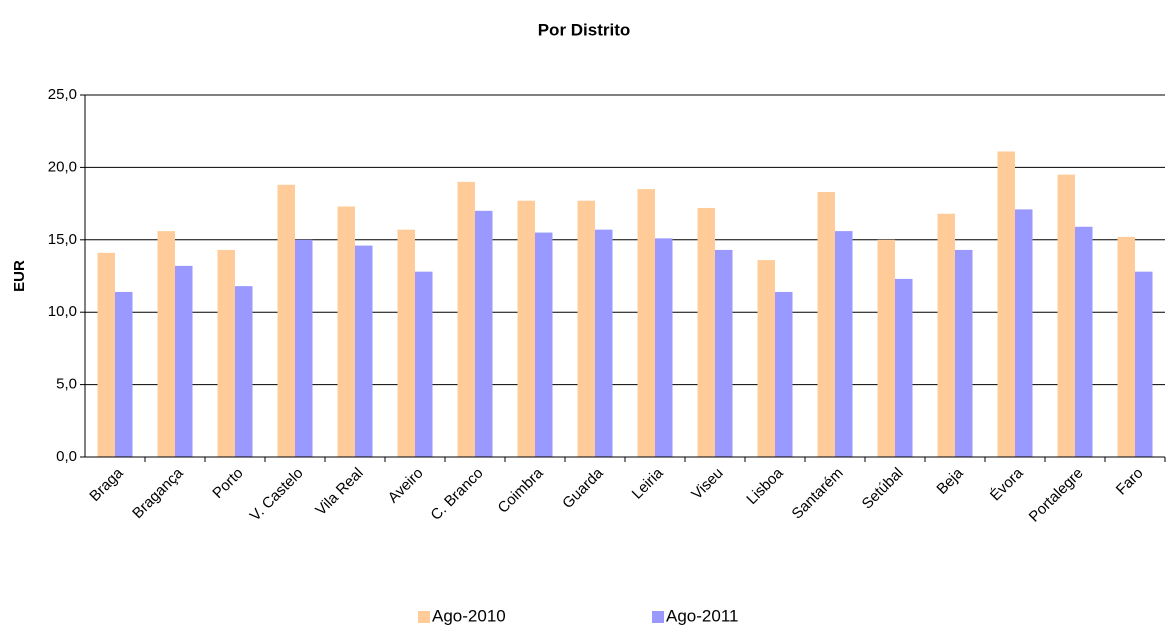 This screenshot has width=1168, height=630. What do you see at coordinates (702, 615) in the screenshot?
I see `legend-label: Ago-2011` at bounding box center [702, 615].